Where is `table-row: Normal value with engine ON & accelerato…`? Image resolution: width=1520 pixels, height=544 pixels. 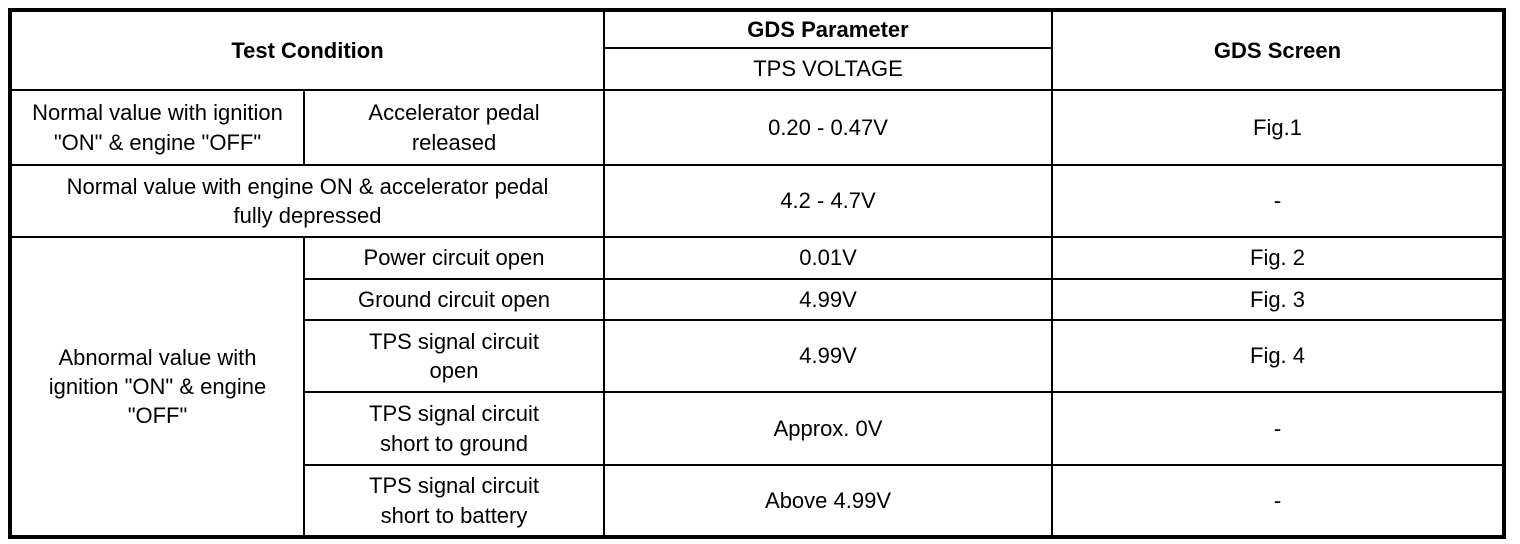 table-row: Normal value with engine ON & accelerato… is located at coordinates (757, 201).